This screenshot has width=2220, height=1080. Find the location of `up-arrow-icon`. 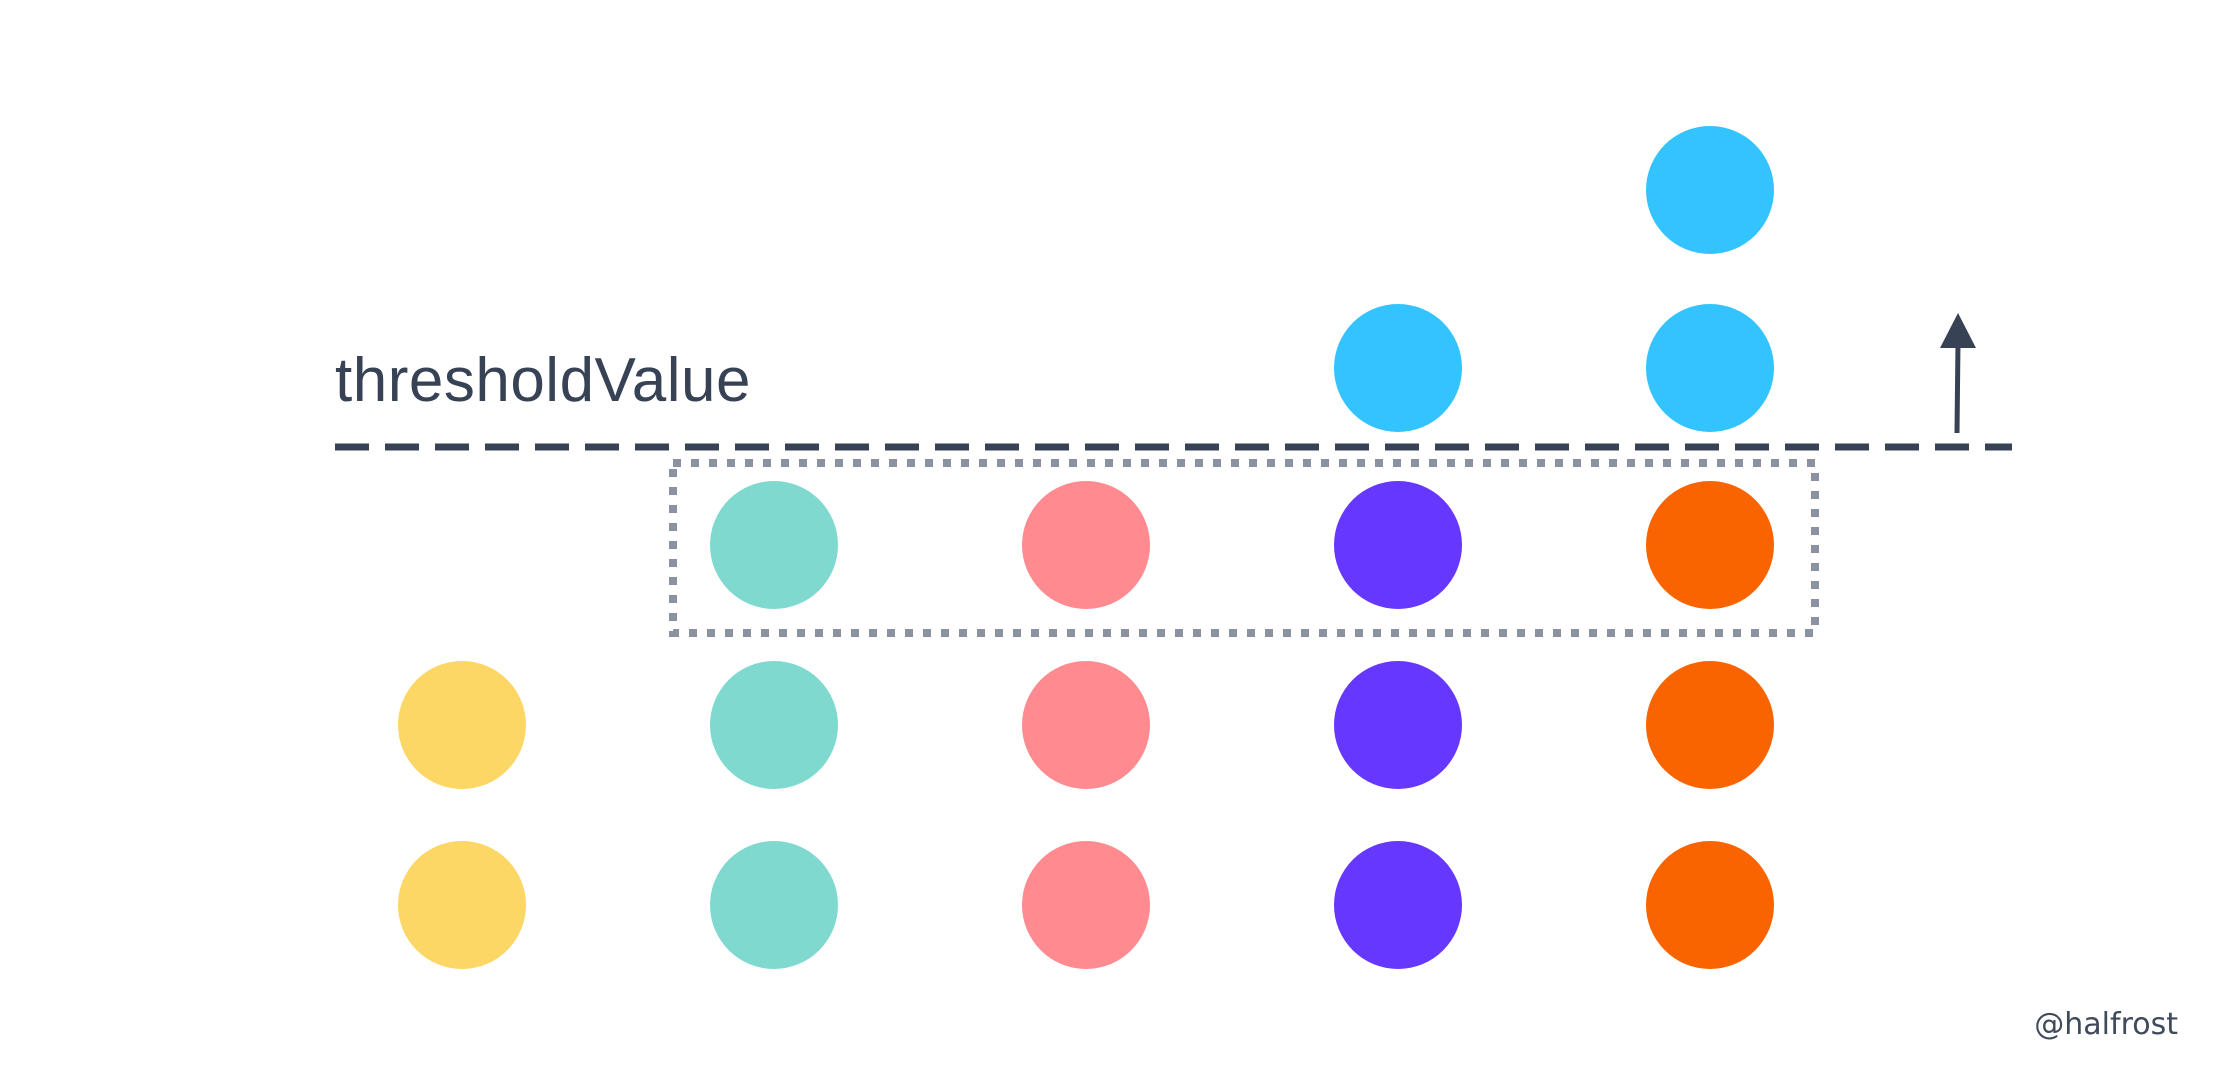

up-arrow-icon is located at coordinates (1958, 373).